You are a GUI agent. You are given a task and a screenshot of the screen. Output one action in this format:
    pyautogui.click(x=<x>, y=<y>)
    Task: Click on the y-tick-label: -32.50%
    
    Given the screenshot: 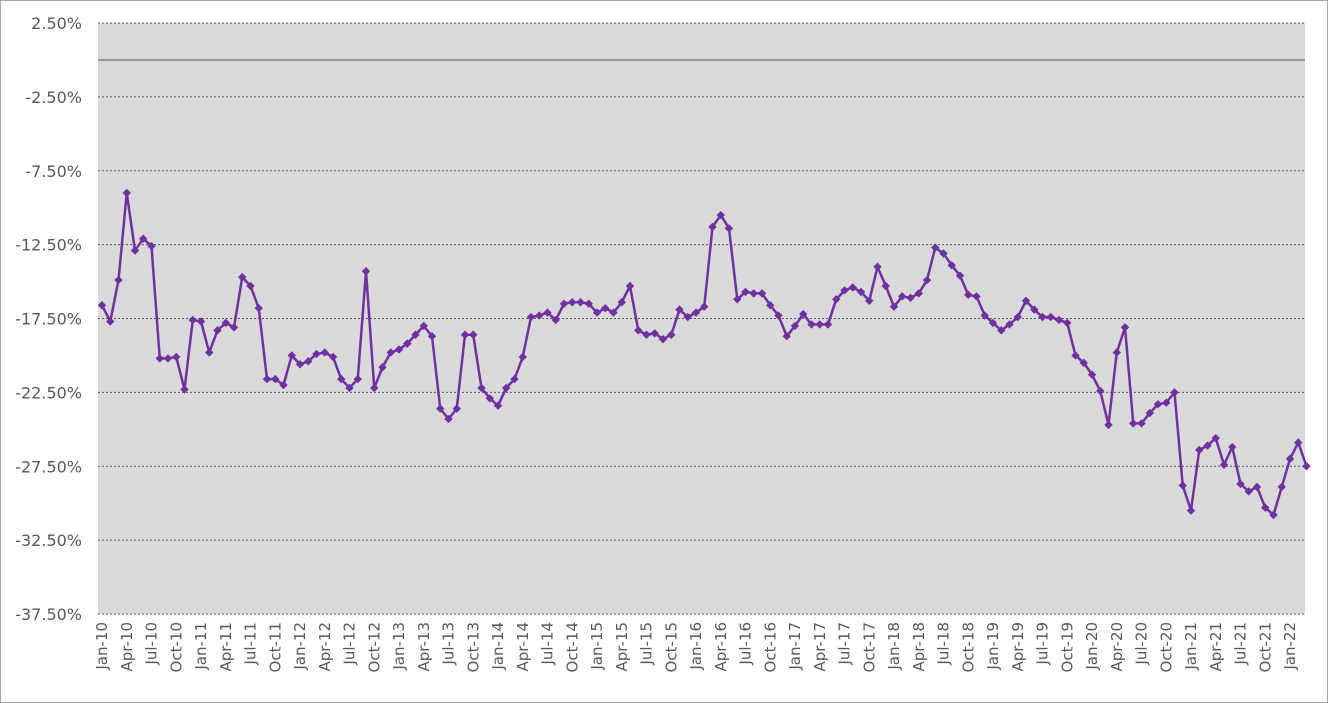 What is the action you would take?
    pyautogui.click(x=48, y=540)
    